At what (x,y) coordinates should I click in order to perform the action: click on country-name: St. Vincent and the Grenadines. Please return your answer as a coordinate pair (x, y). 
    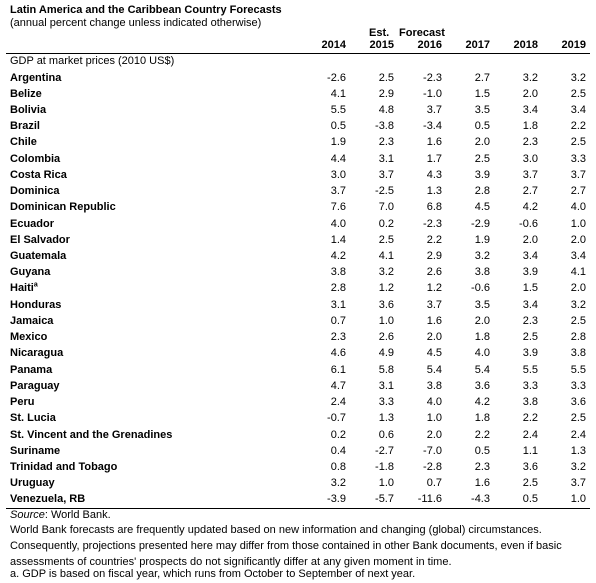
    Looking at the image, I should click on (91, 434).